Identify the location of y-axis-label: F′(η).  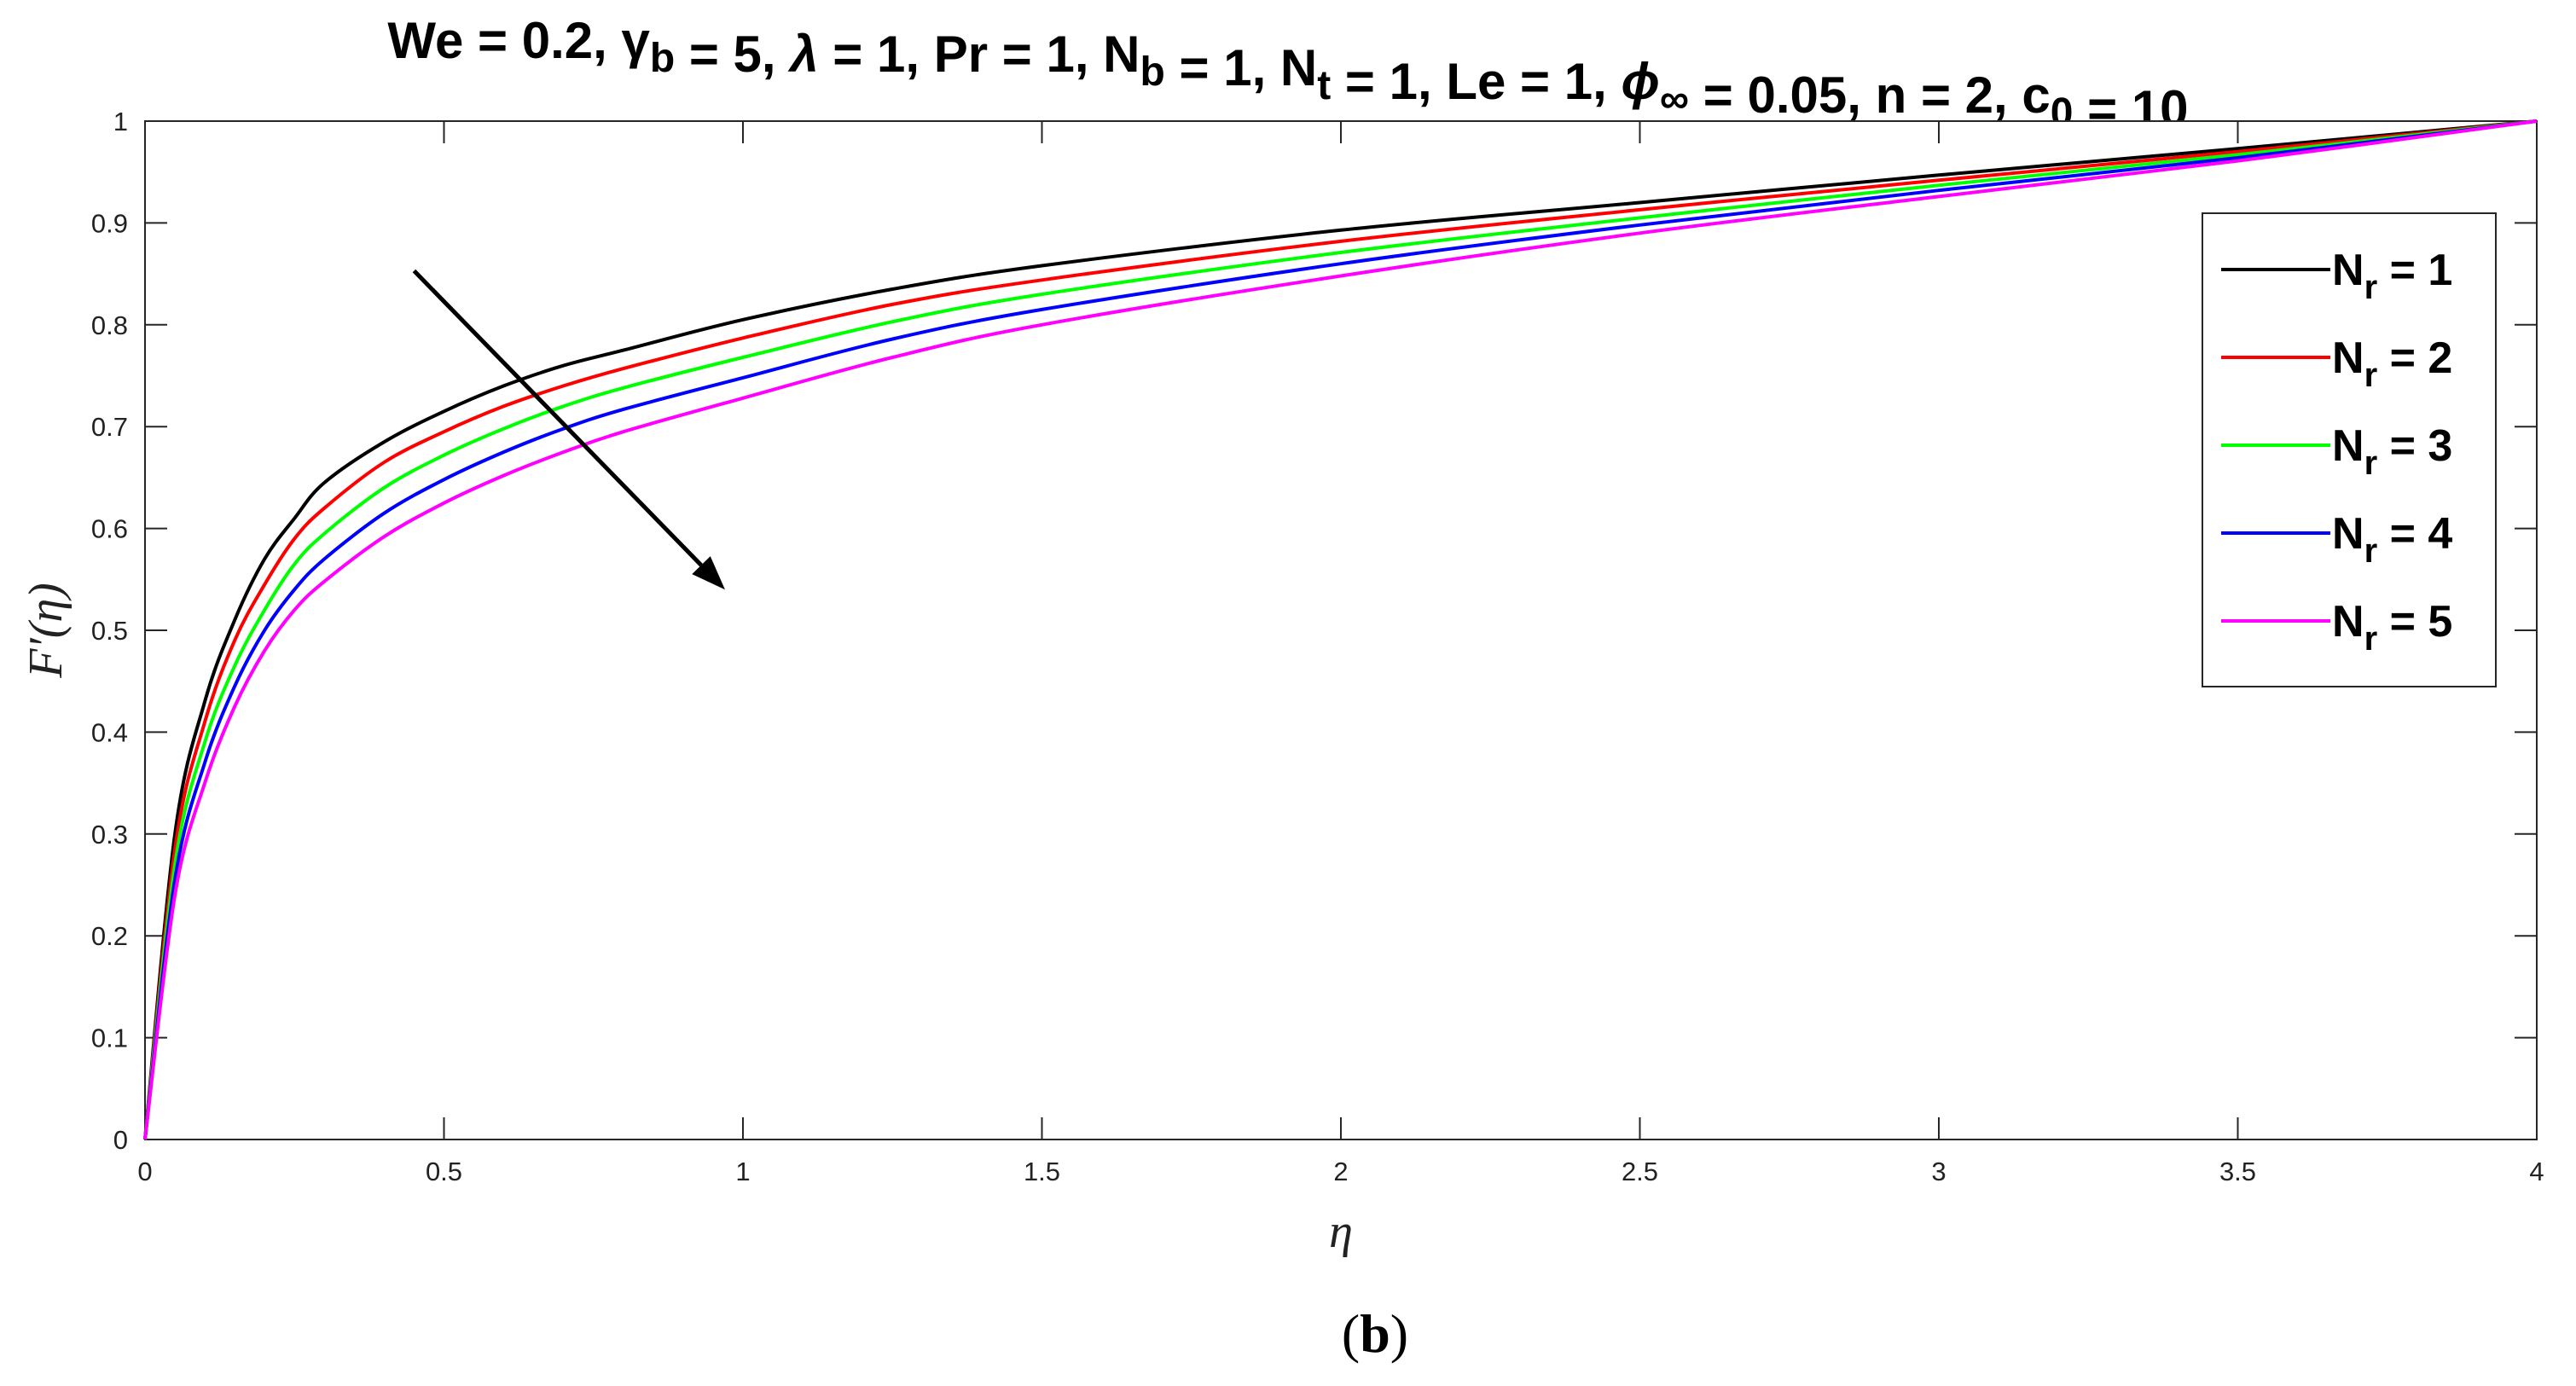
(46, 631).